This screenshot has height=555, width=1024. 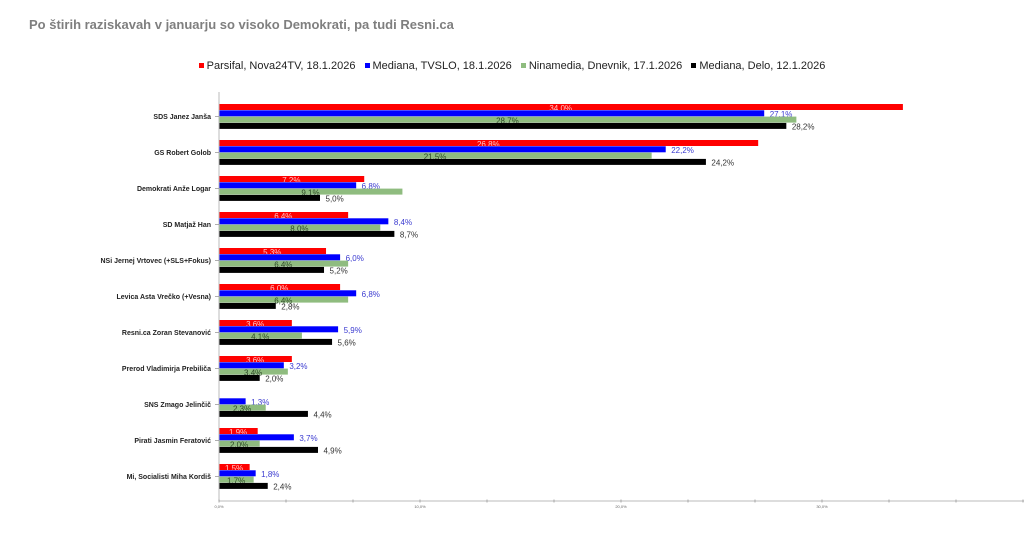 I want to click on data-label: 28,2%, so click(x=803, y=127).